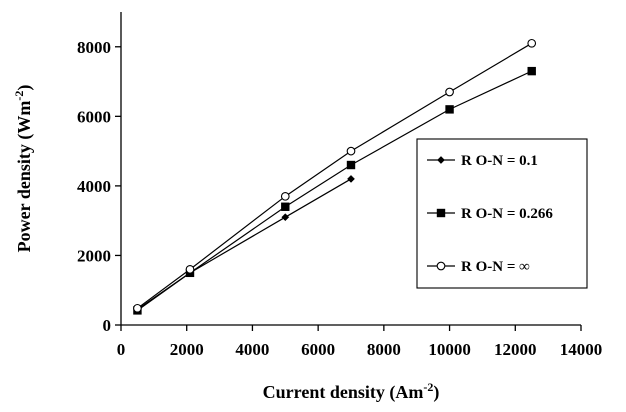 Image resolution: width=626 pixels, height=412 pixels. Describe the element at coordinates (94, 47) in the screenshot. I see `y-tick-label: 8000` at that location.